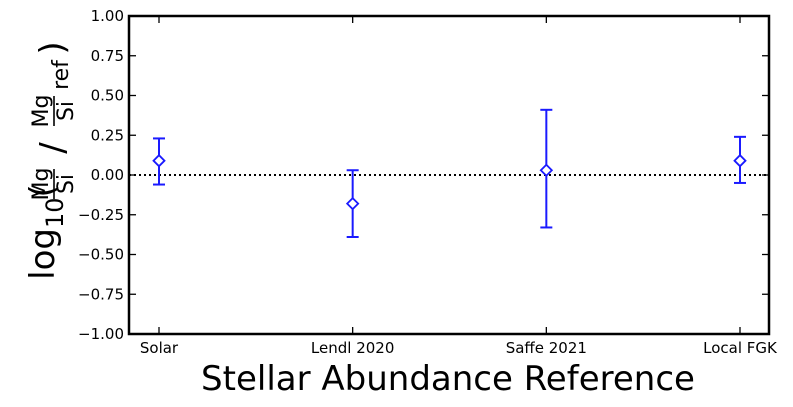  What do you see at coordinates (107, 175) in the screenshot?
I see `y-tick-label: 0.00` at bounding box center [107, 175].